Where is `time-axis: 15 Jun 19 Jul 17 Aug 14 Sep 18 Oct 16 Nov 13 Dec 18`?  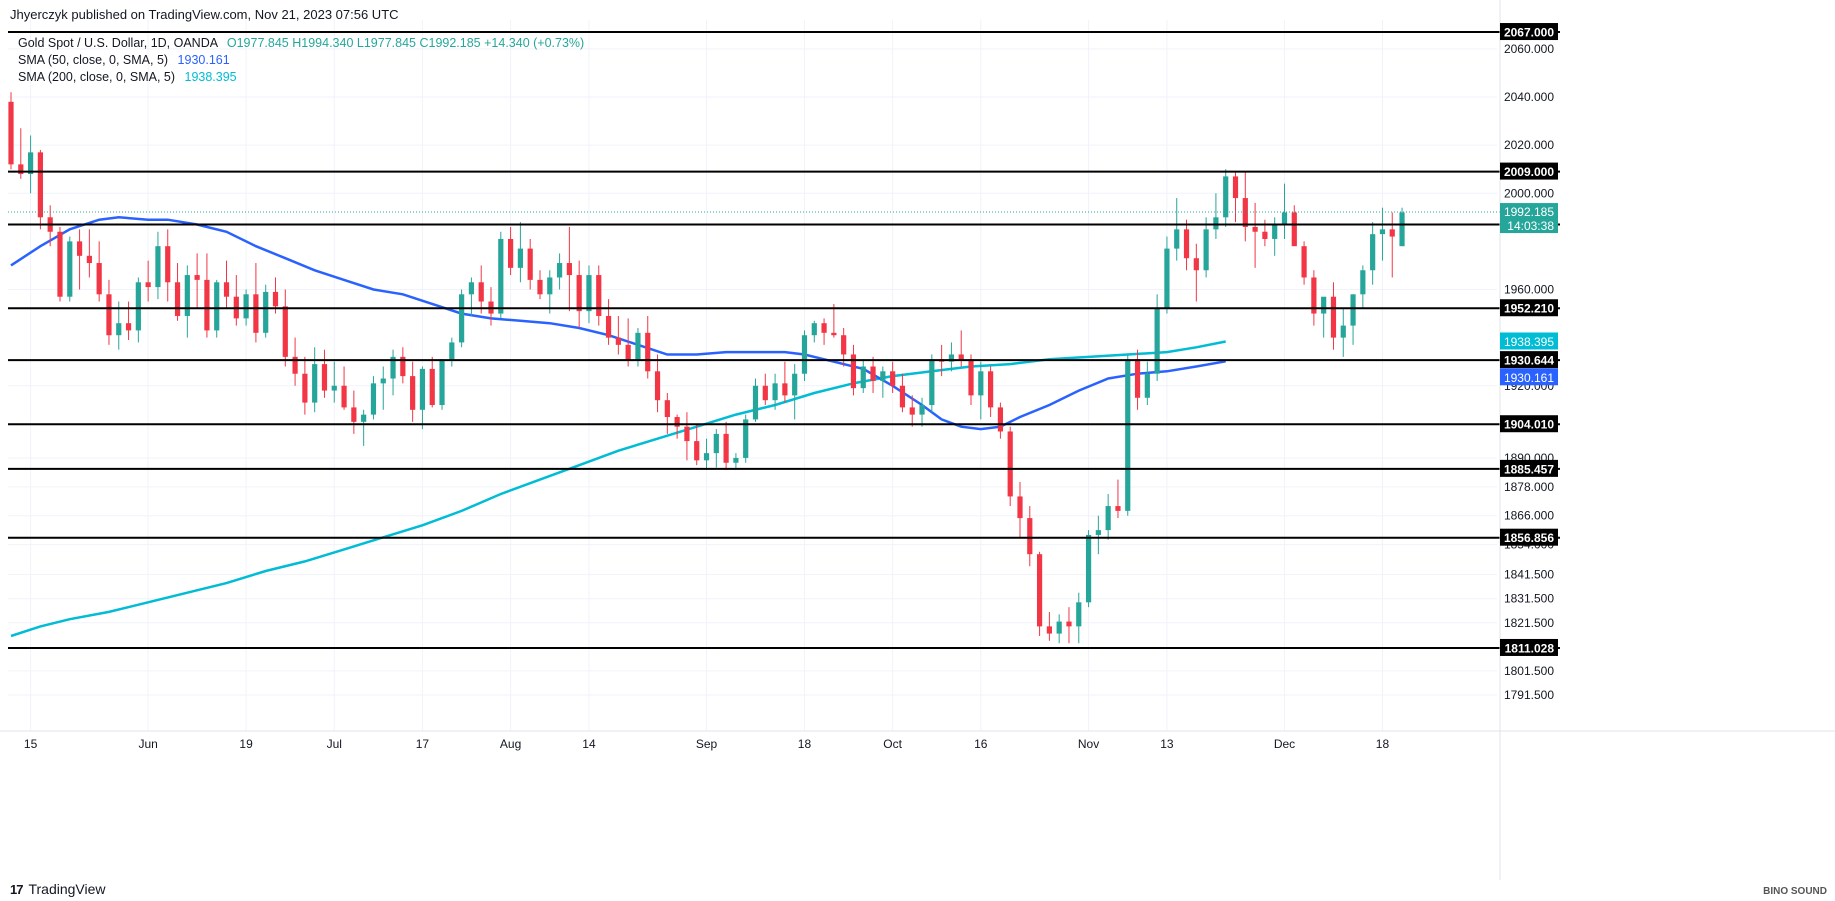 time-axis: 15 Jun 19 Jul 17 Aug 14 Sep 18 Oct 16 Nov 13 Dec 18 is located at coordinates (917, 740).